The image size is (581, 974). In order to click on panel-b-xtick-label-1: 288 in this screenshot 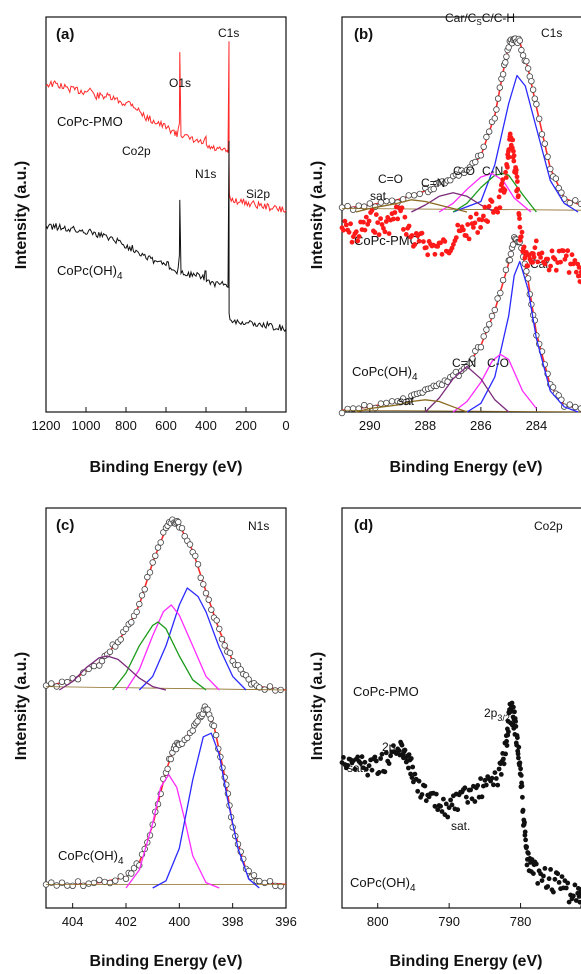, I will do `click(425, 425)`.